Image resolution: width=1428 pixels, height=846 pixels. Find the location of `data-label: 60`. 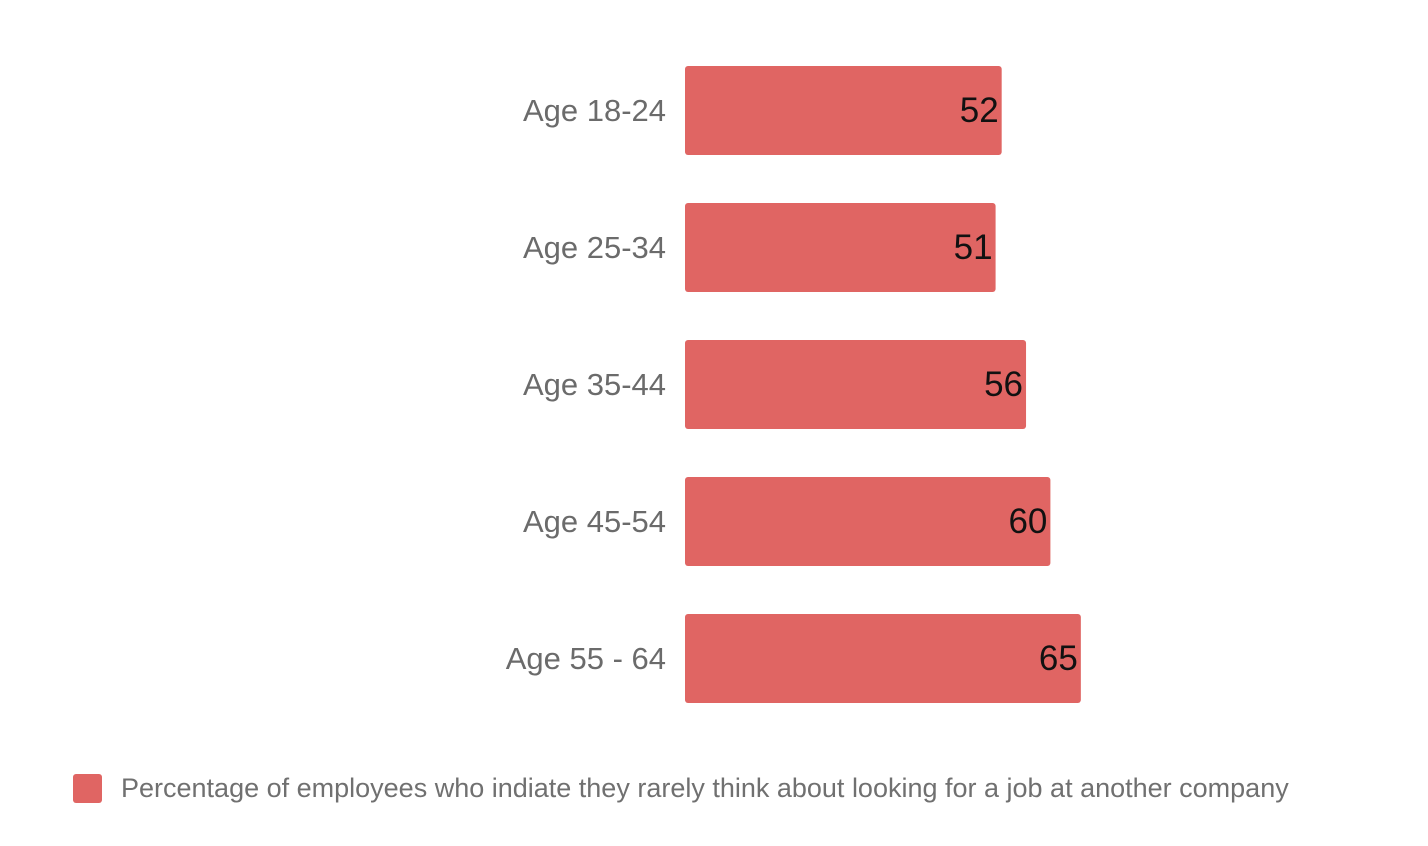

data-label: 60 is located at coordinates (1027, 521).